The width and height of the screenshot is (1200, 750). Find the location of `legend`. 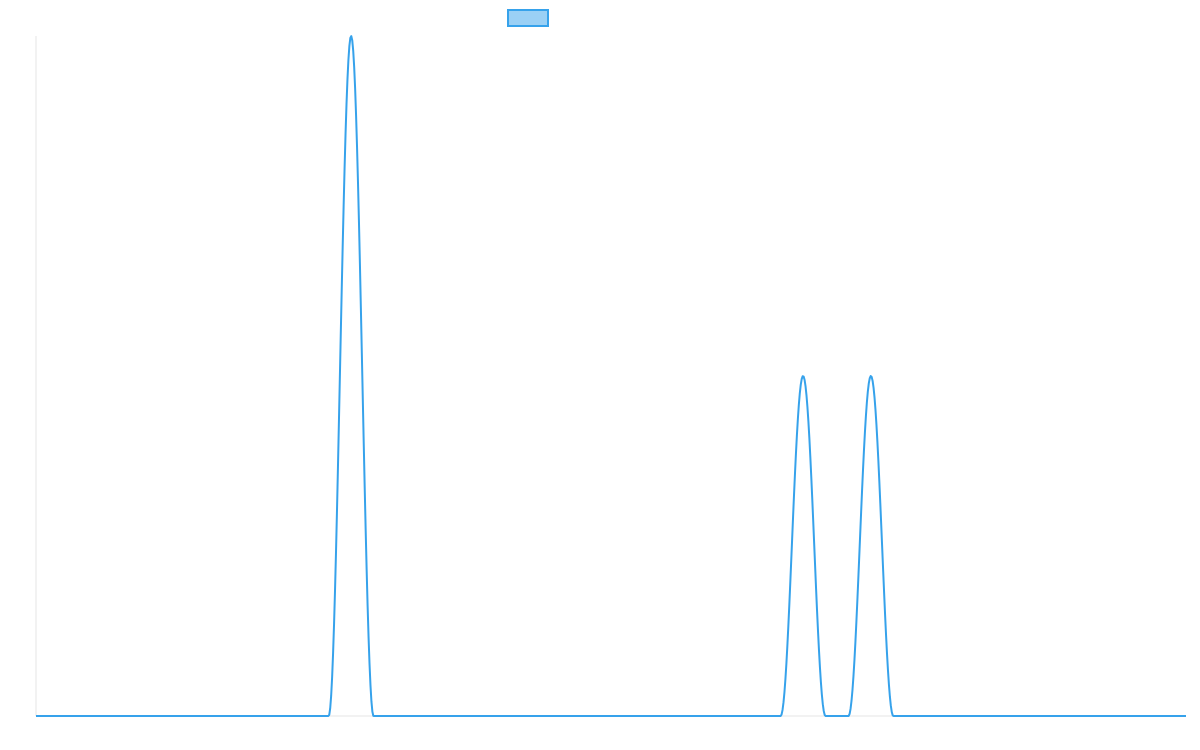

legend is located at coordinates (528, 18).